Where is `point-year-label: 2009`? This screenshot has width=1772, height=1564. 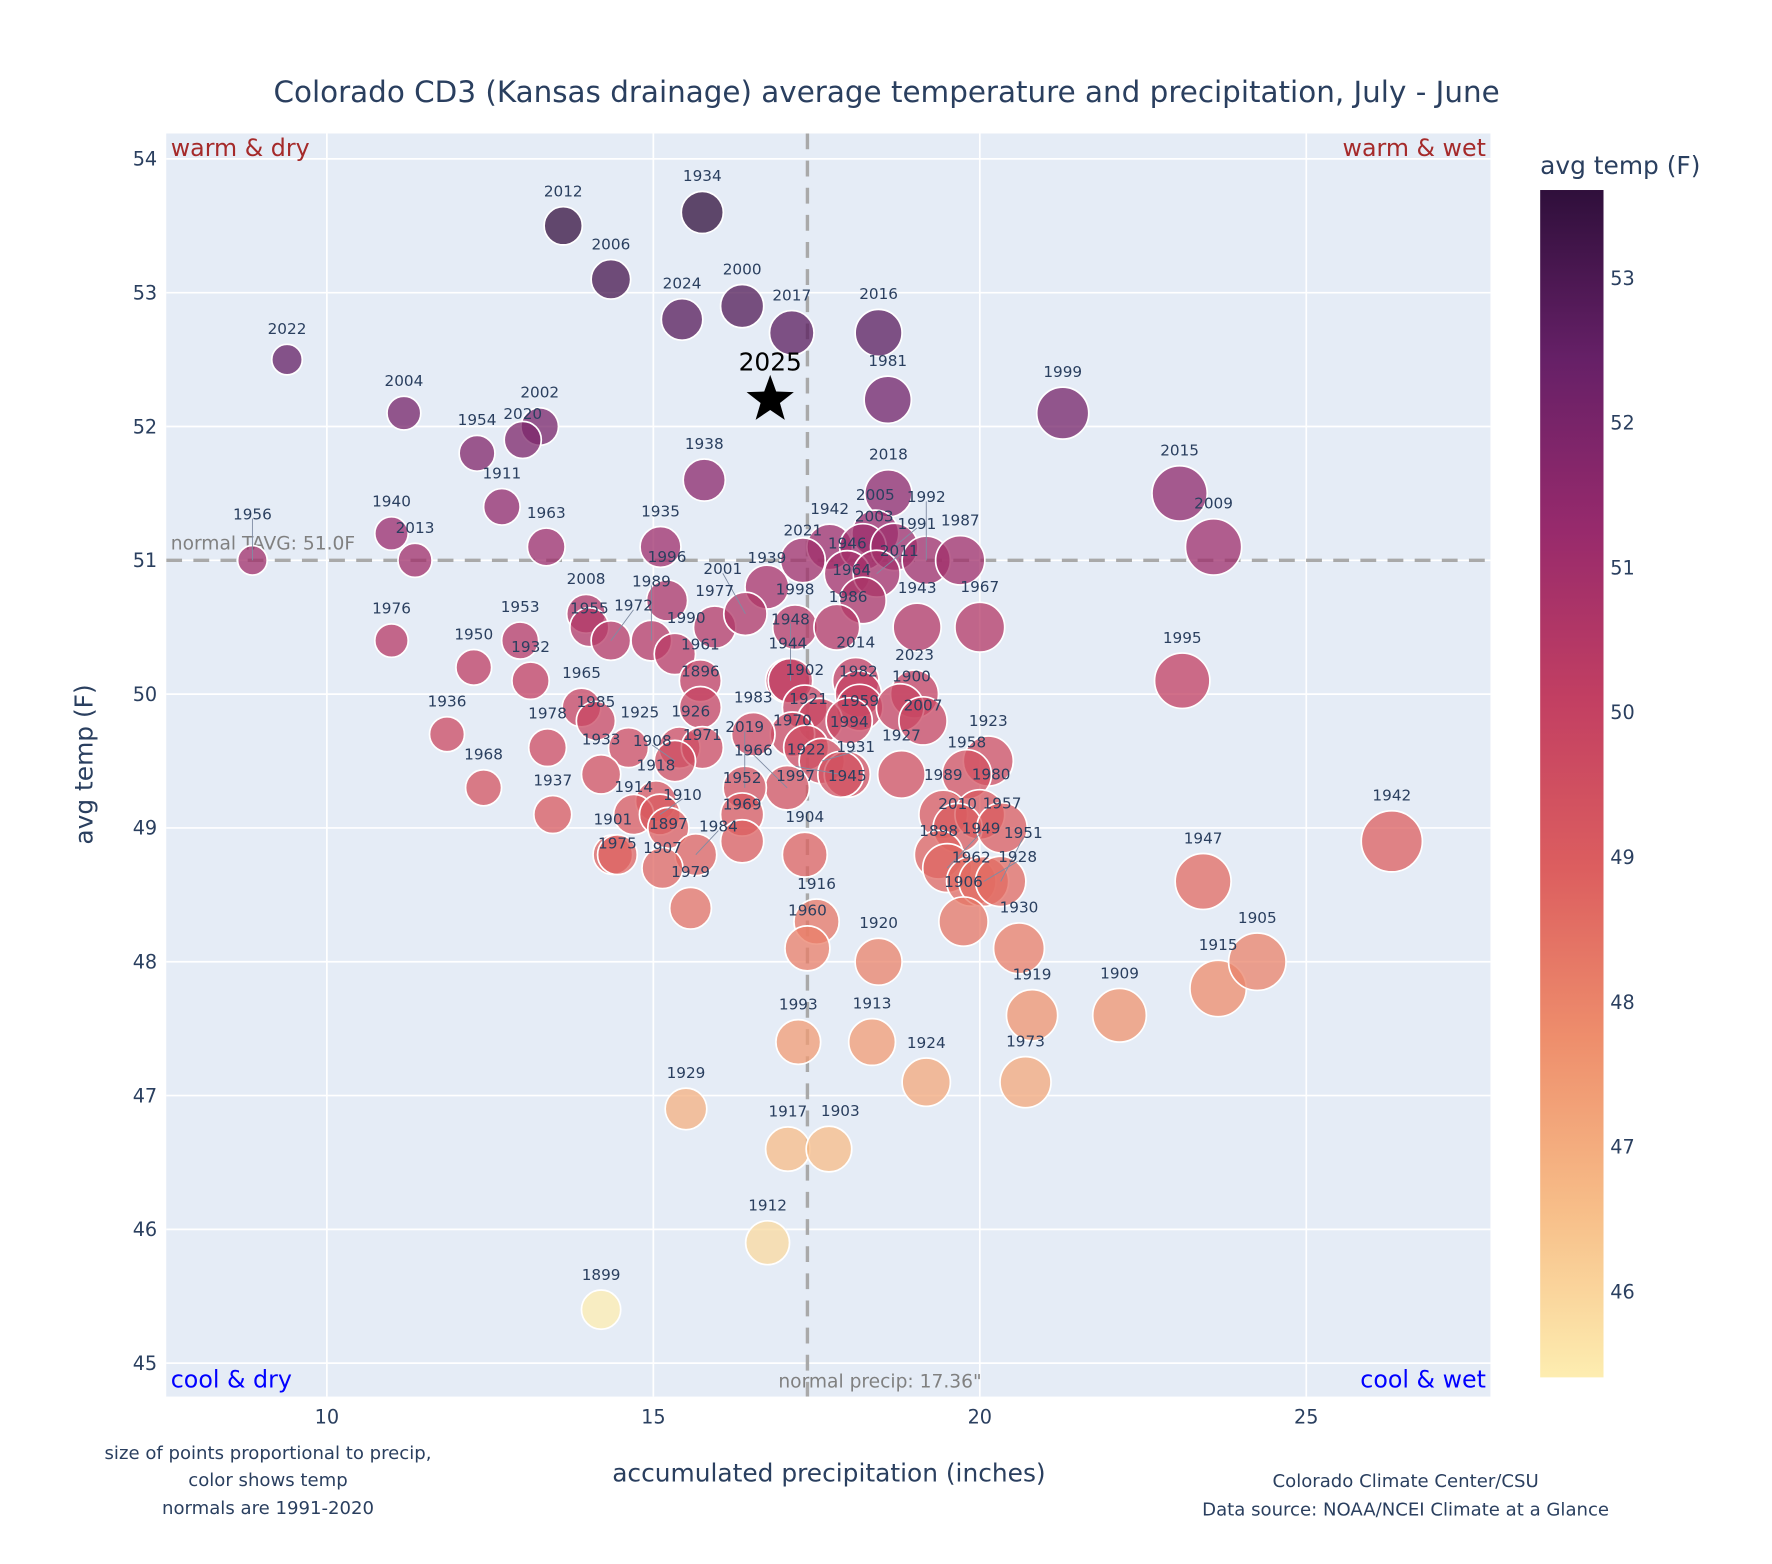 point-year-label: 2009 is located at coordinates (1213, 504).